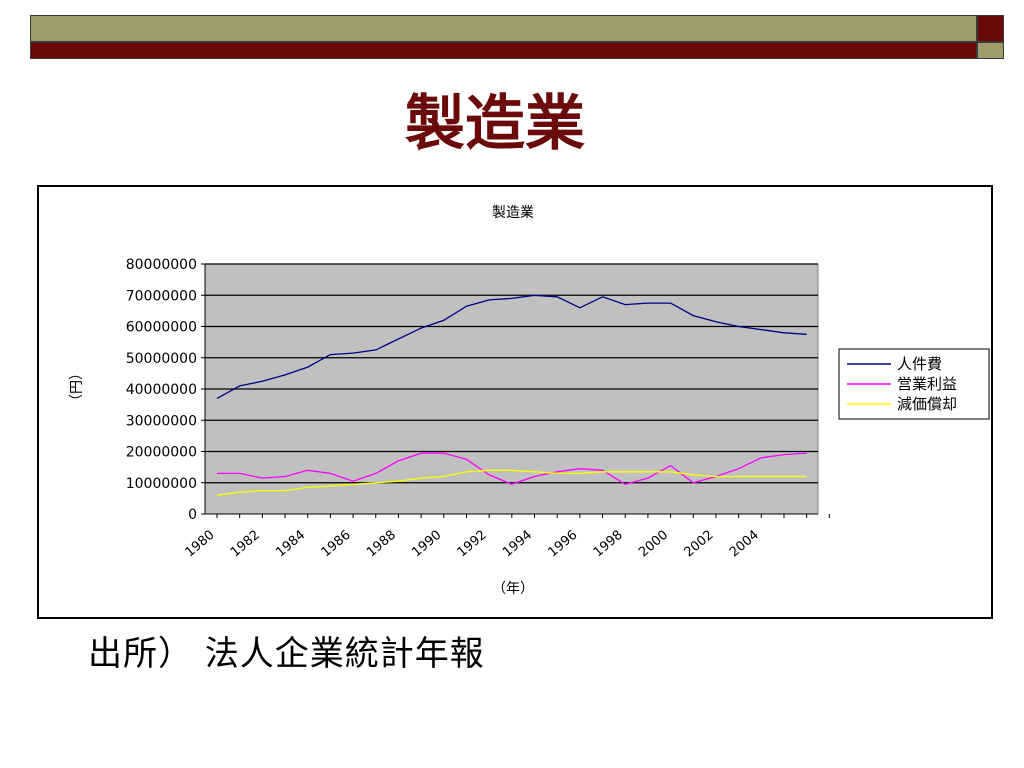 The image size is (1024, 768). I want to click on x-axis-title: （年）, so click(513, 589).